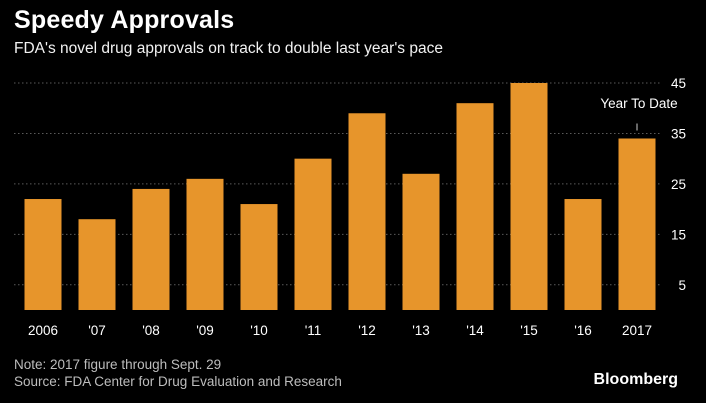 This screenshot has height=403, width=706. I want to click on x-tick-label: 2006, so click(43, 330).